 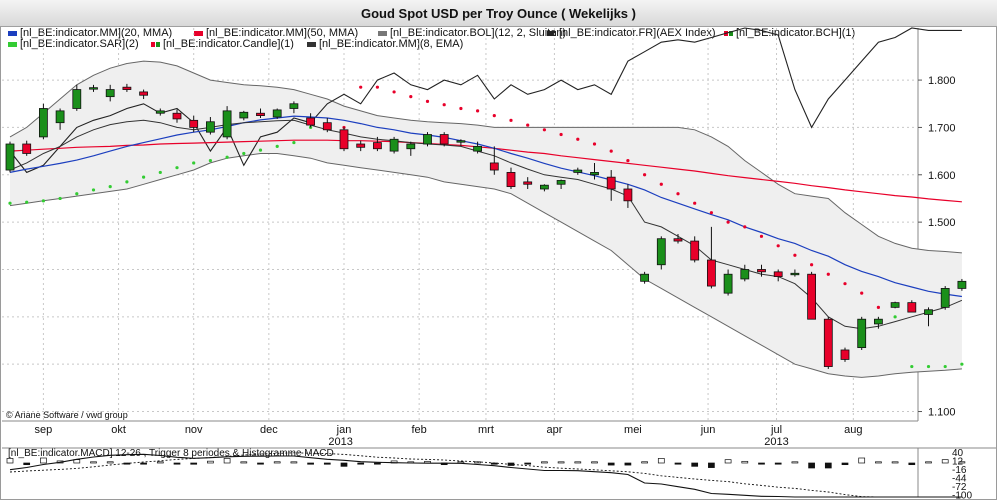 I want to click on x-year-label: 2013, so click(x=340, y=442).